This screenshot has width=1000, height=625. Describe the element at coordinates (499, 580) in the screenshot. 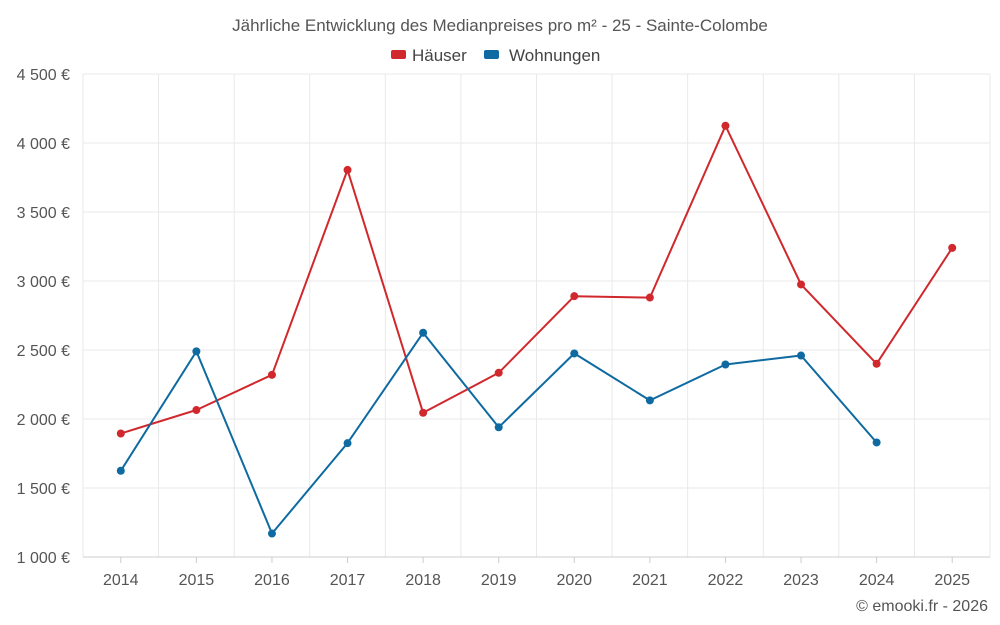

I see `x-tick-label: 2019` at that location.